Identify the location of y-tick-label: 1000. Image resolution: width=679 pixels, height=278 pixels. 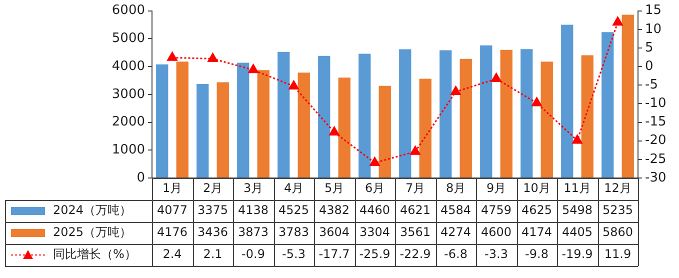
(128, 150).